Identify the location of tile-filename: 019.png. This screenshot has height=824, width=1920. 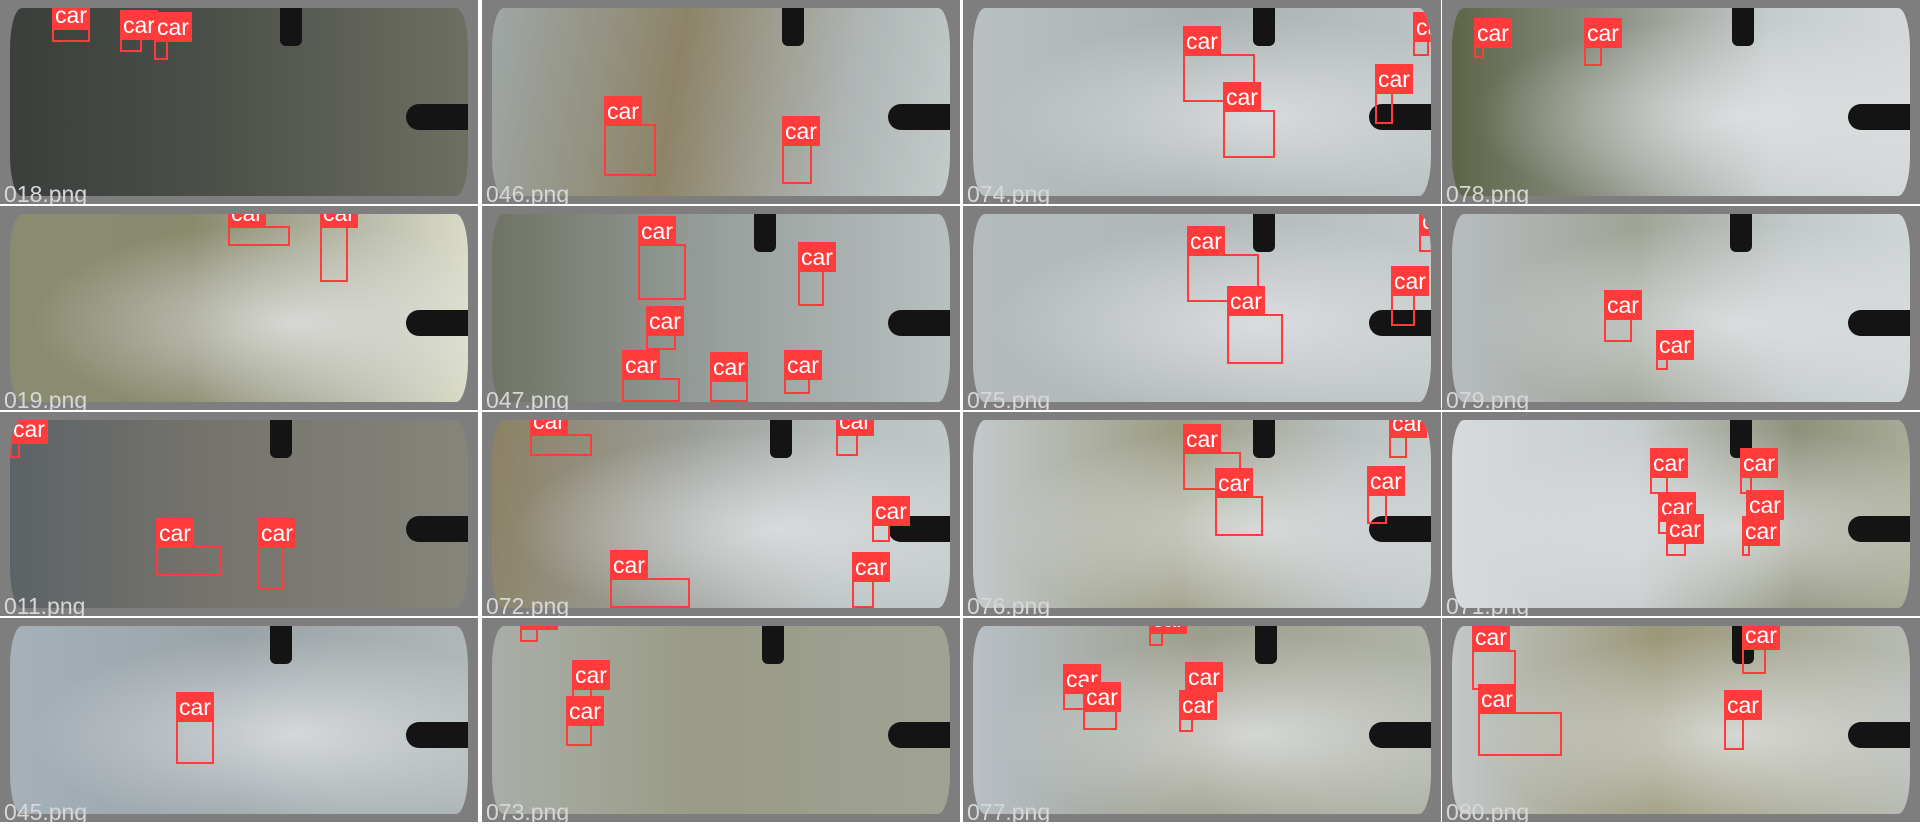
(45, 398).